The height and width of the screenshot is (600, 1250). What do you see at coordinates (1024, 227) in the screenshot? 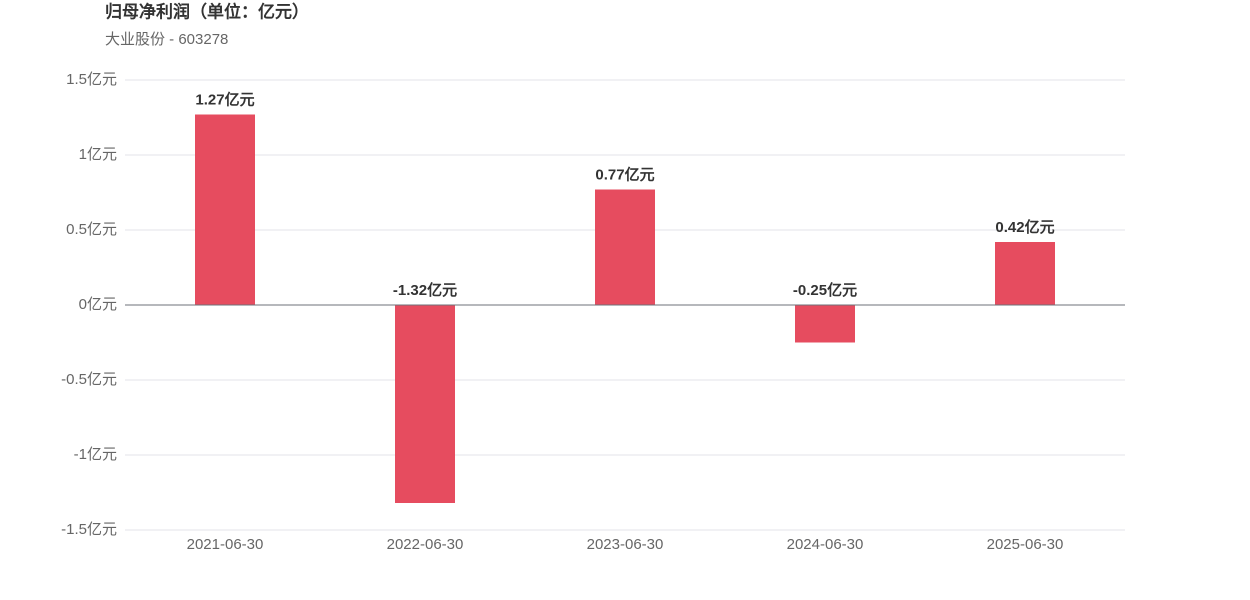
I see `value-label: 0.42亿元` at bounding box center [1024, 227].